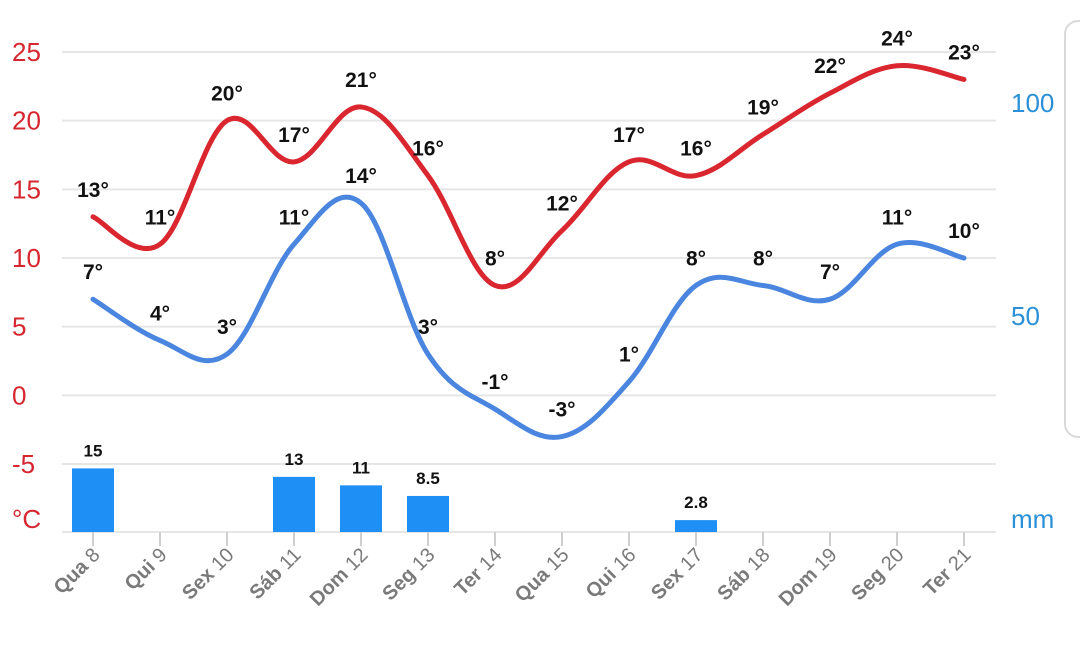 The height and width of the screenshot is (659, 1080). I want to click on y-tick-label: 5, so click(19, 327).